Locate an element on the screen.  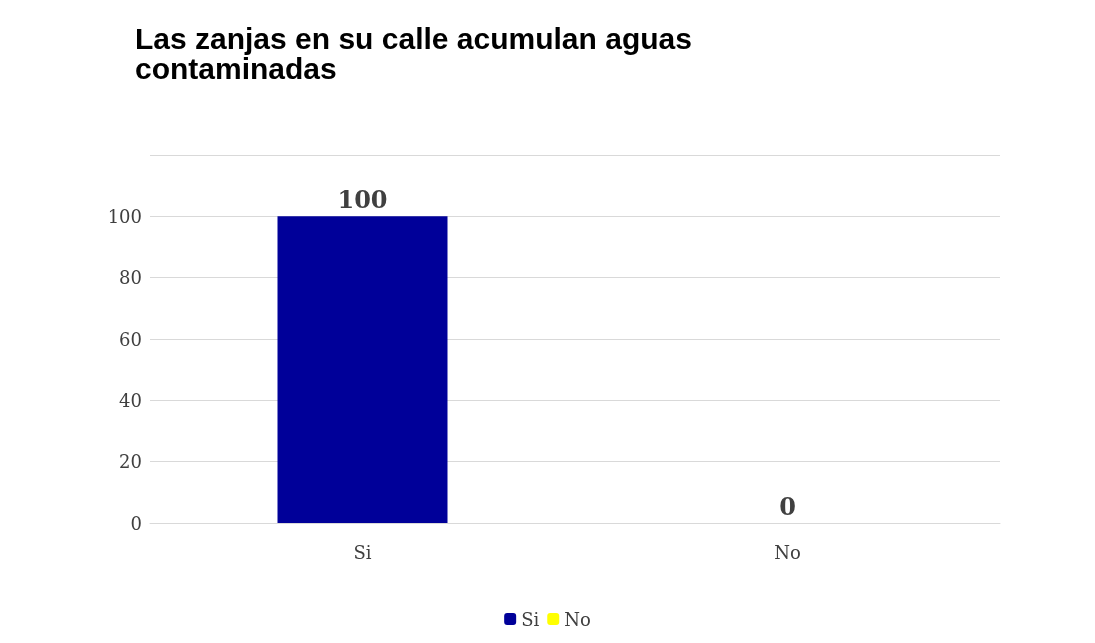
chart-title: Las zanjas en su calle acumulan aguas contaminadas is located at coordinates (418, 53).